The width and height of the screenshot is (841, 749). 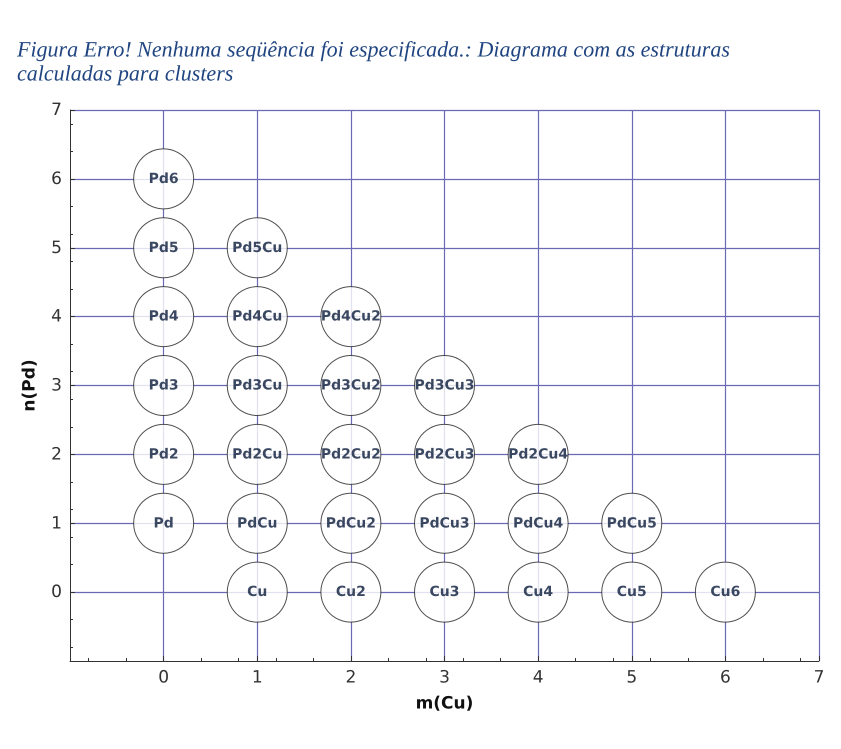 I want to click on data-label: Cu3, so click(x=445, y=592).